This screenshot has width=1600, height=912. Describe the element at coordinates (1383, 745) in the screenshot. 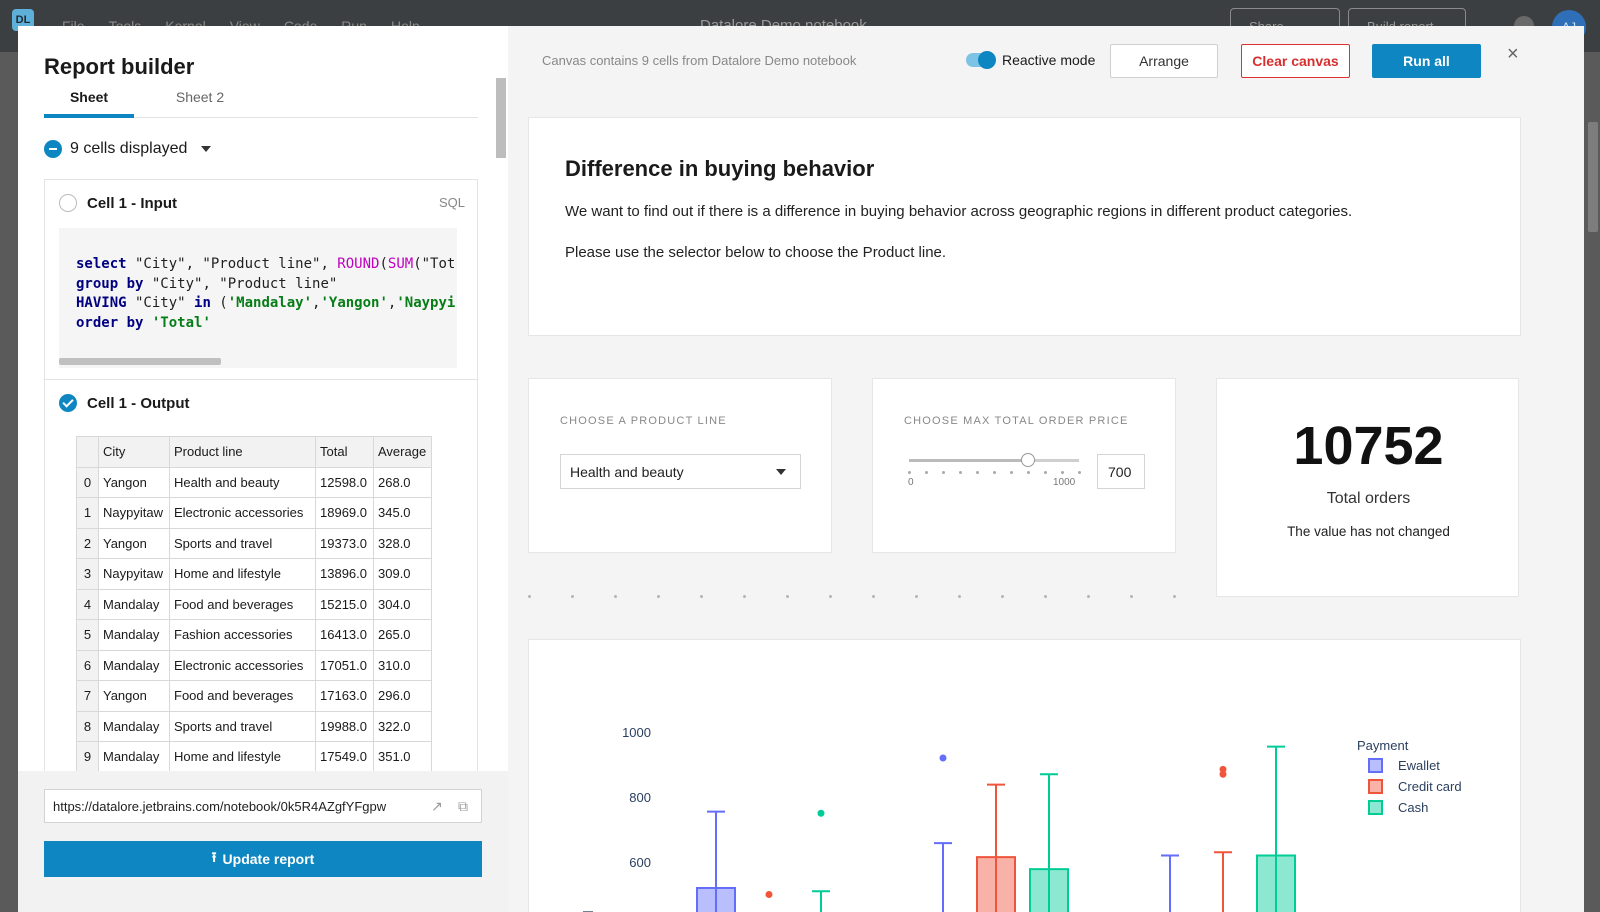

I see `legend-title: Payment` at that location.